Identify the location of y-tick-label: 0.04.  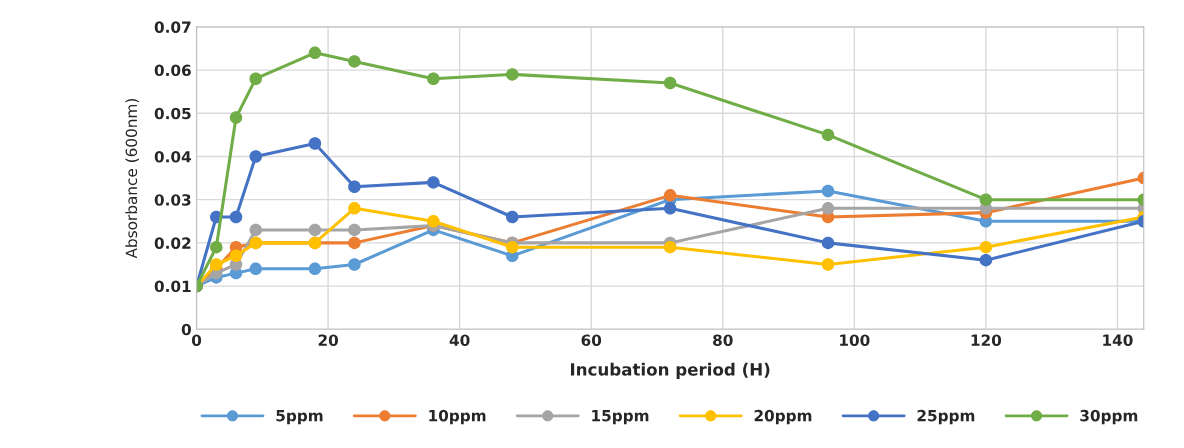
(172, 156).